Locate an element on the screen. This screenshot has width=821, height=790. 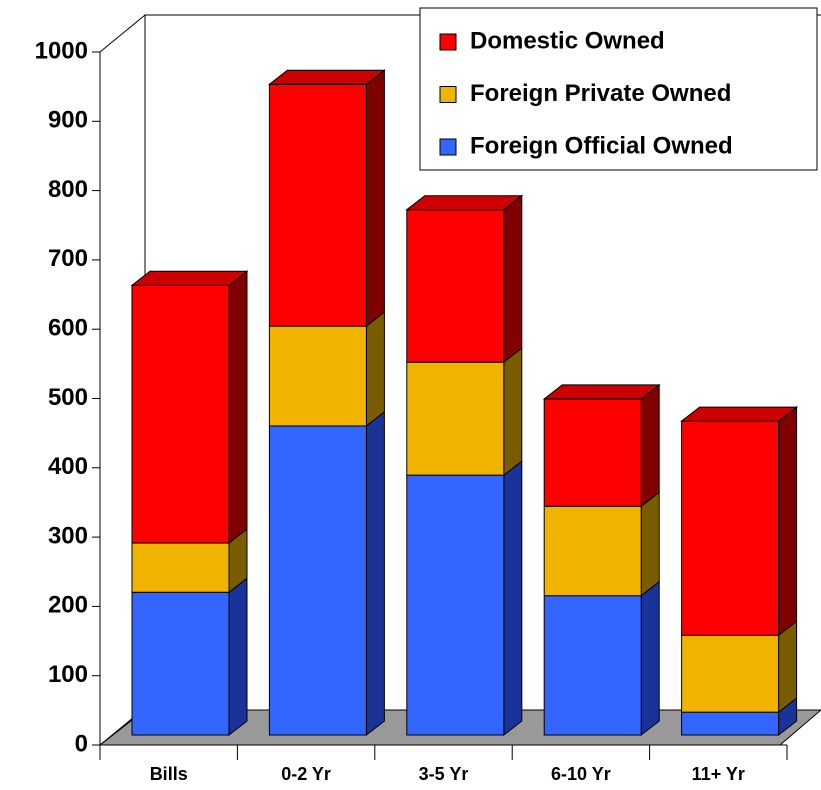
x-tick-label: Bills is located at coordinates (169, 774).